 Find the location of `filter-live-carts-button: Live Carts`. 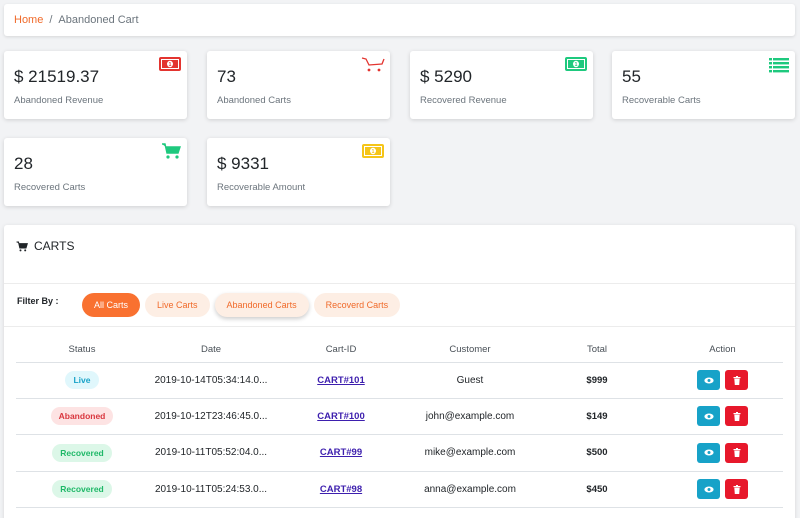

filter-live-carts-button: Live Carts is located at coordinates (177, 305).